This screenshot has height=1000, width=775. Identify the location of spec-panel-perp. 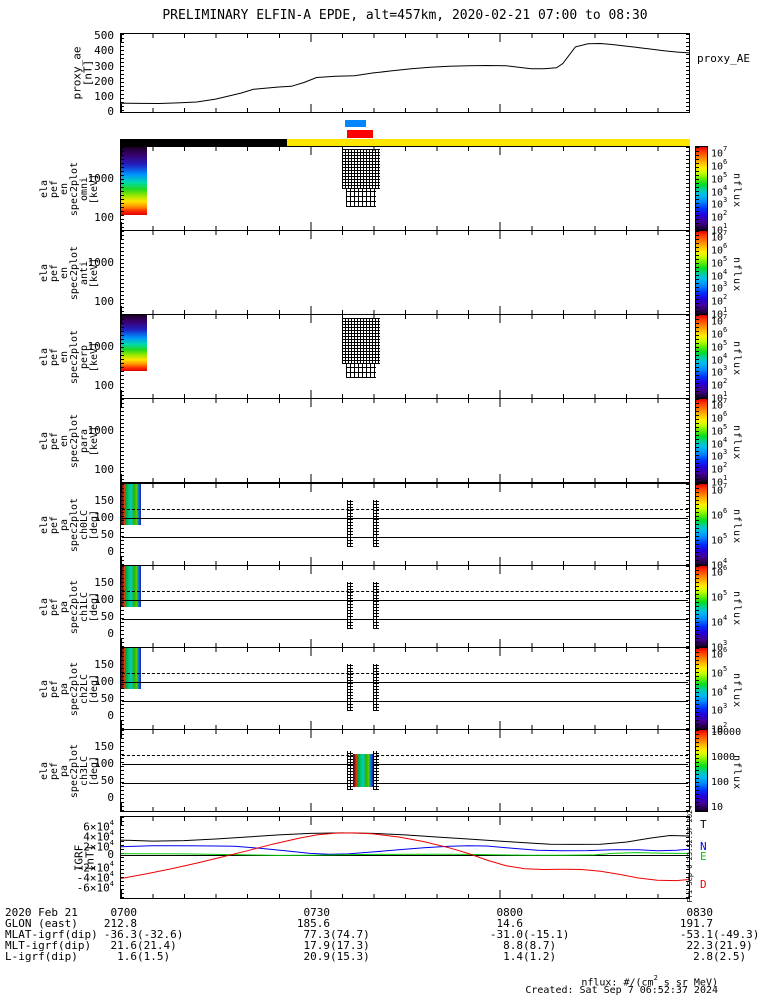
(405, 356).